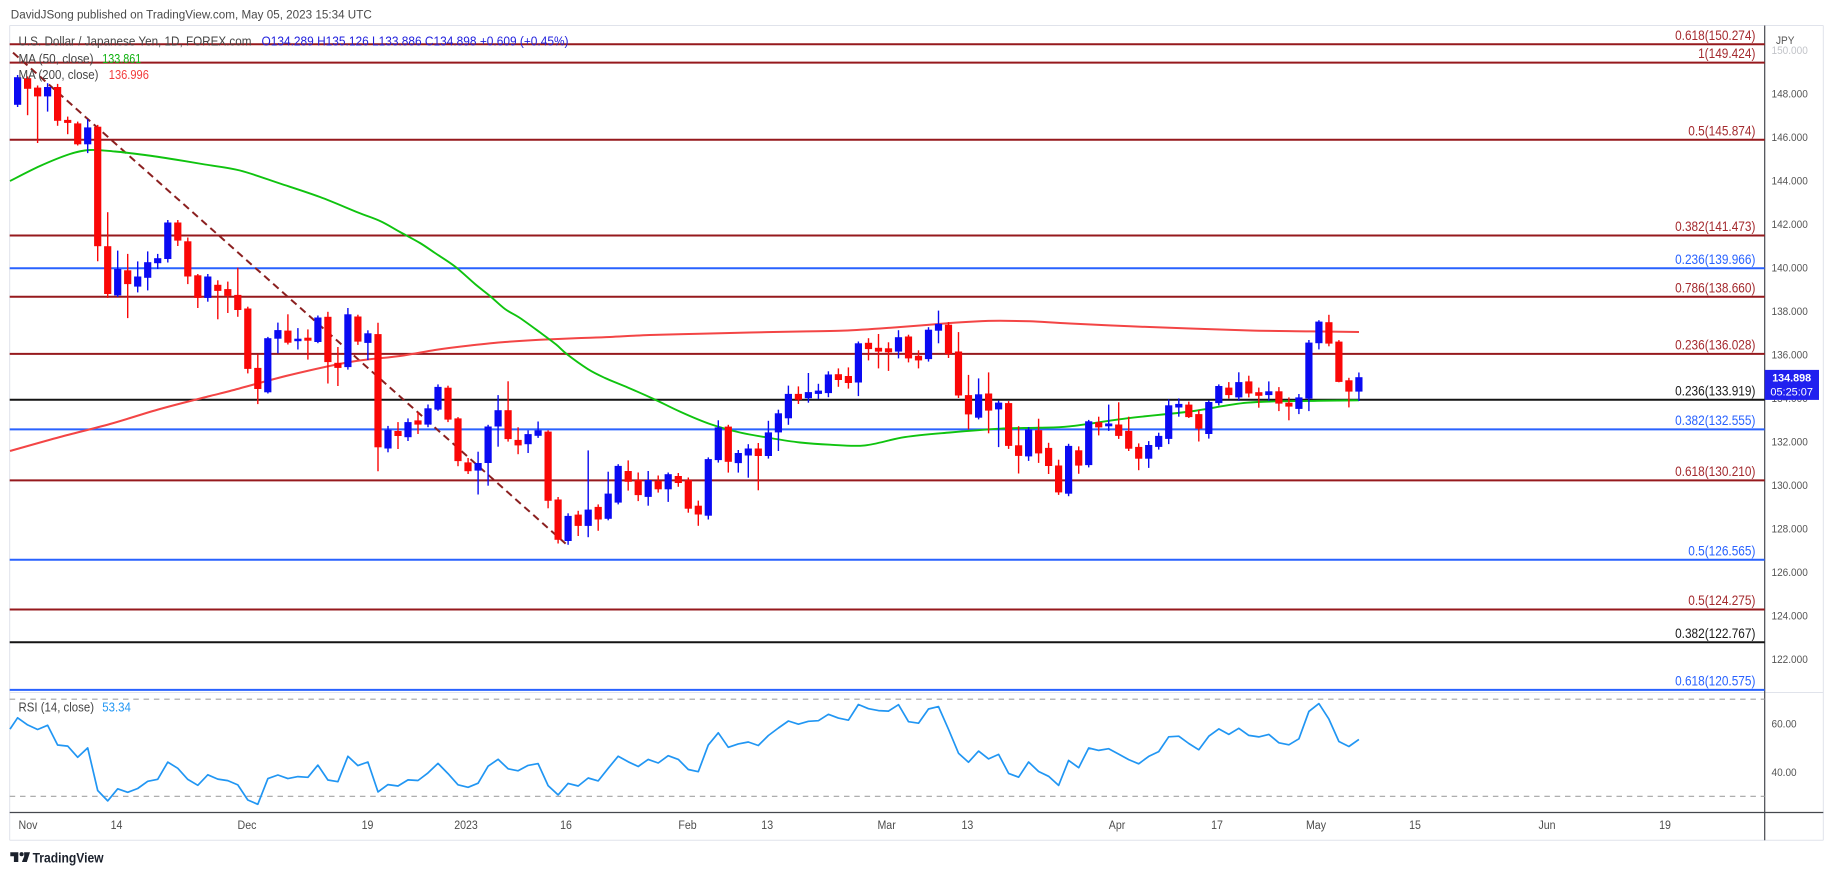  Describe the element at coordinates (1790, 138) in the screenshot. I see `svg-text: 146.000` at that location.